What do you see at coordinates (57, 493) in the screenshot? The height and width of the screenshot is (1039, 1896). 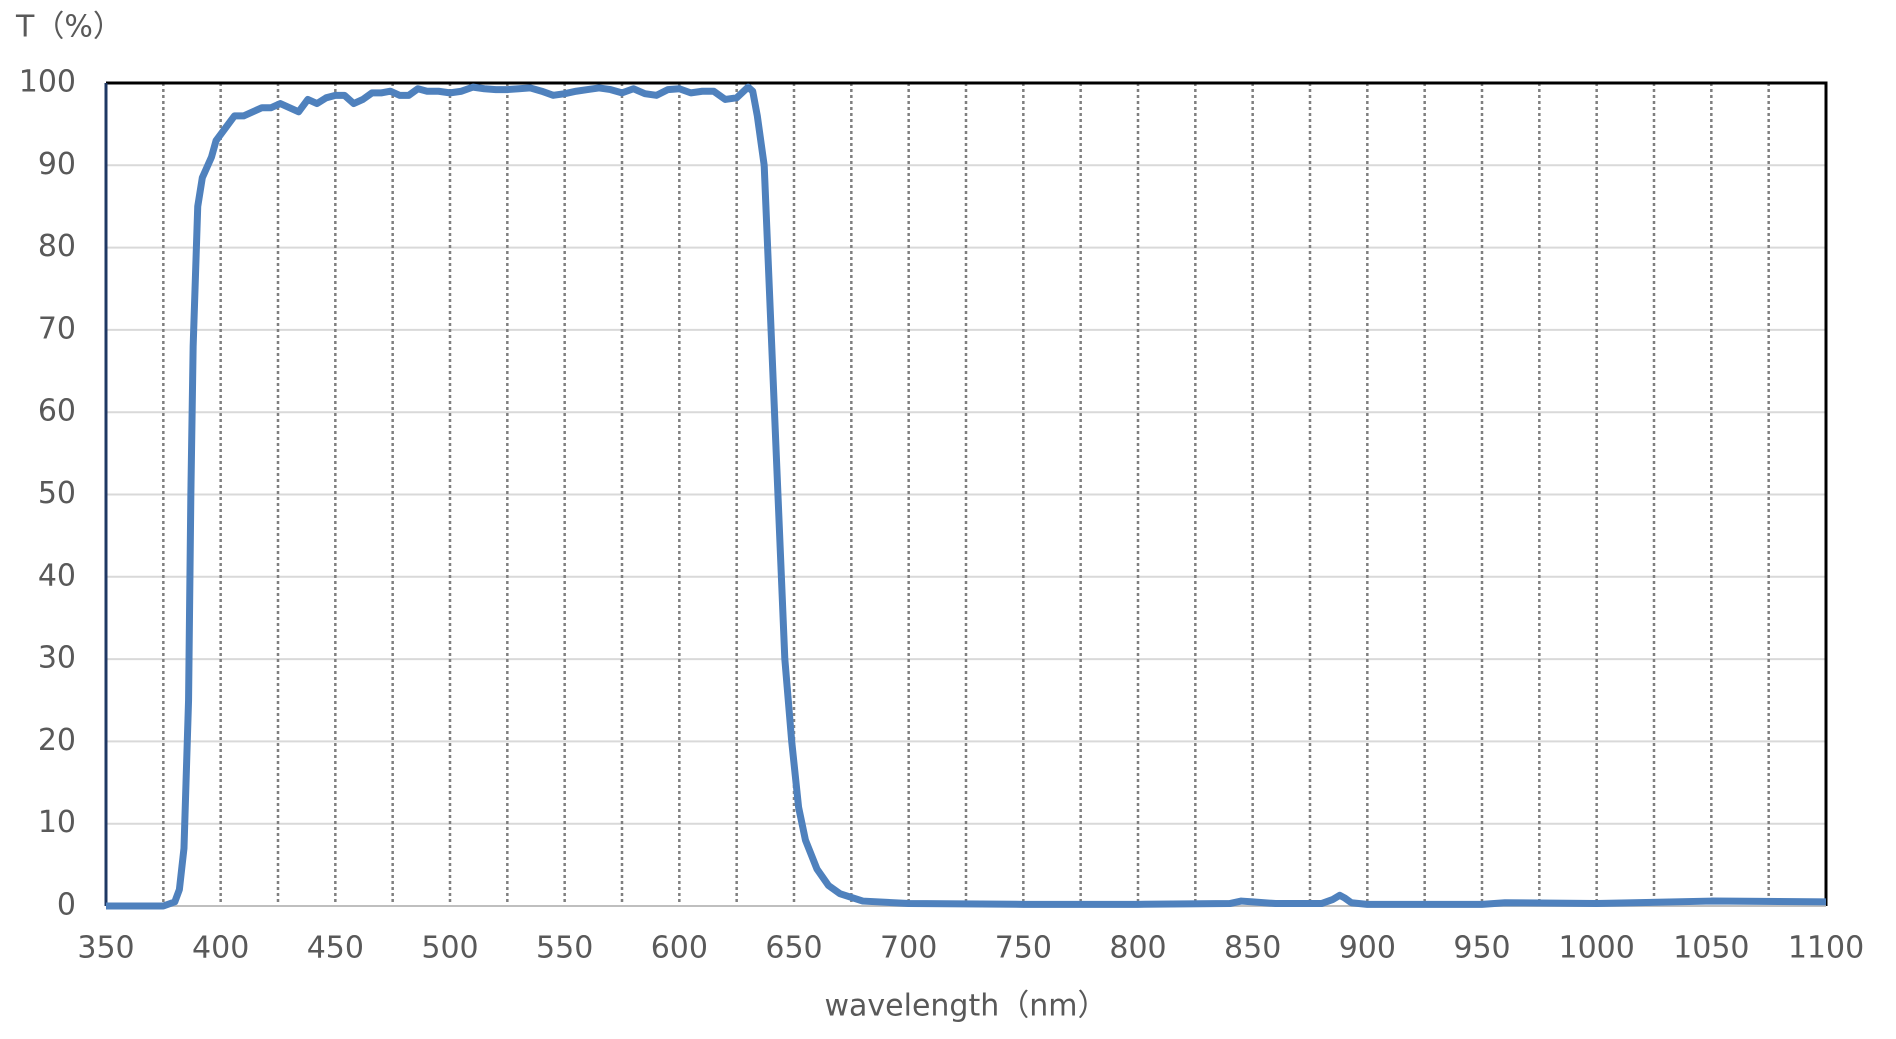 I see `y-tick-label: 50` at bounding box center [57, 493].